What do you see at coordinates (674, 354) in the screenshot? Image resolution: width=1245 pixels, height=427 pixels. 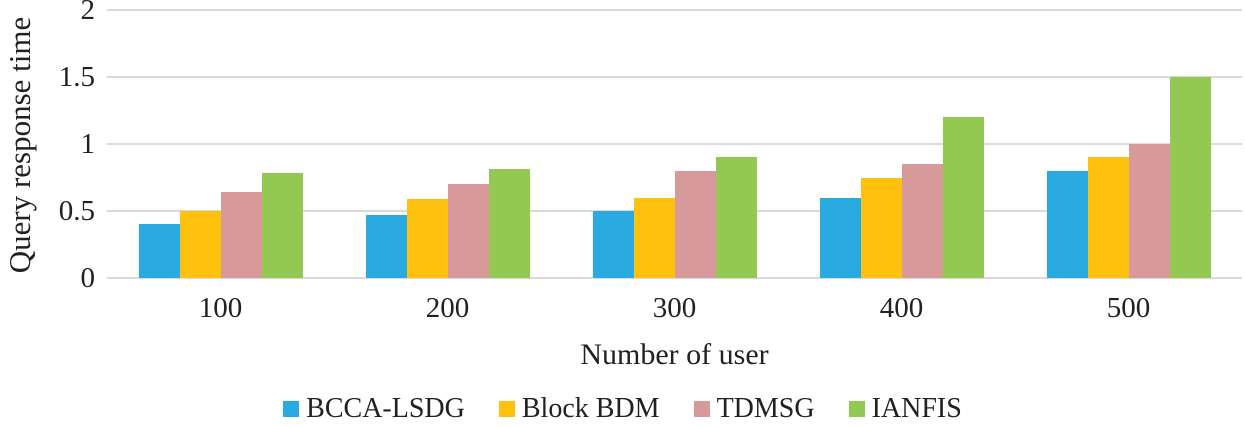 I see `x-axis-title: Number of user` at bounding box center [674, 354].